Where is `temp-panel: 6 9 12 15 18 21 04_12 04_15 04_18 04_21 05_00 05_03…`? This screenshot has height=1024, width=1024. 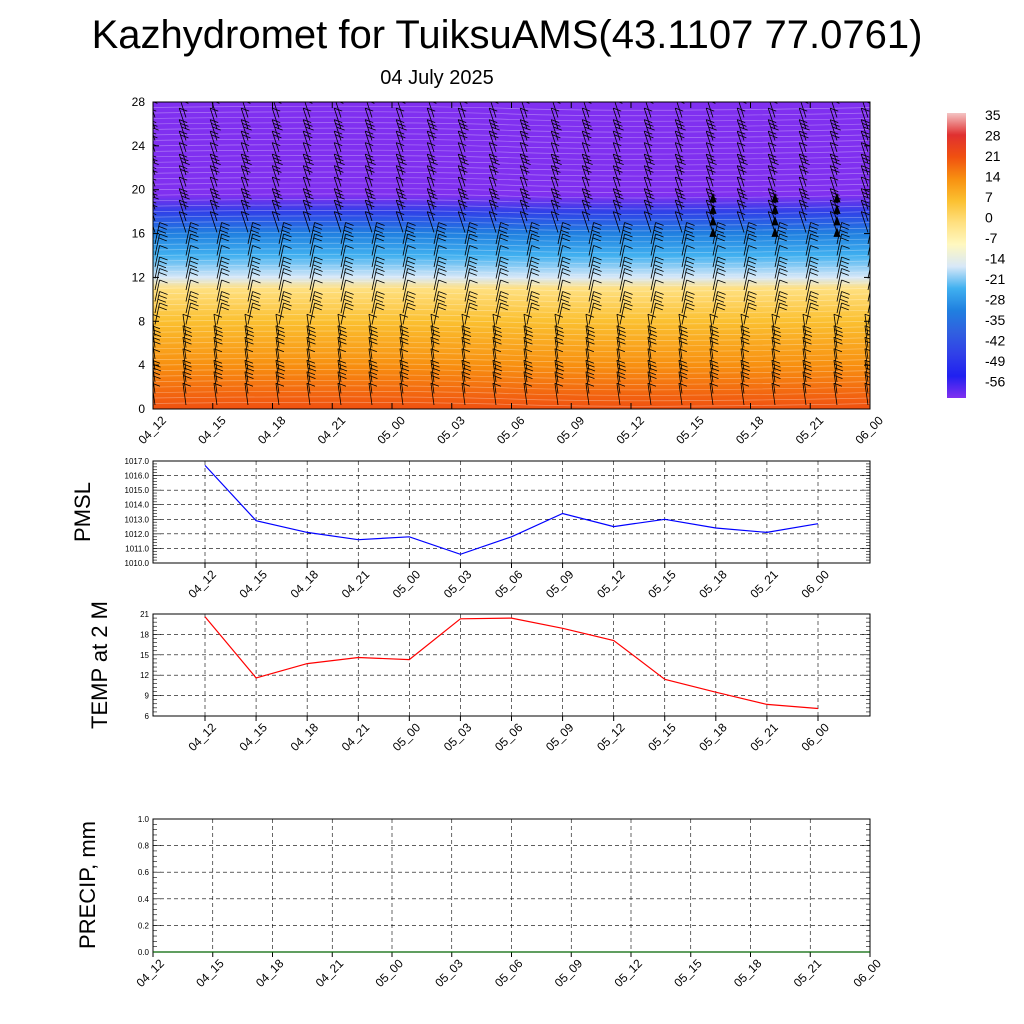
temp-panel: 6 9 12 15 18 21 04_12 04_15 04_18 04_21 05_00 05_03… is located at coordinates (479, 677).